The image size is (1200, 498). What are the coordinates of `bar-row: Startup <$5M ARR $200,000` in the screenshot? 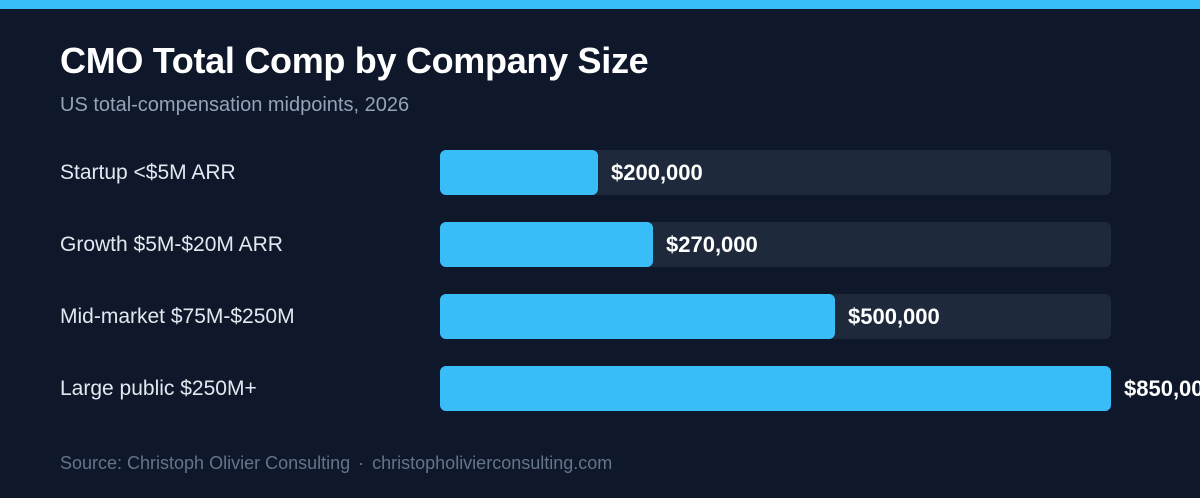 It's located at (600, 172).